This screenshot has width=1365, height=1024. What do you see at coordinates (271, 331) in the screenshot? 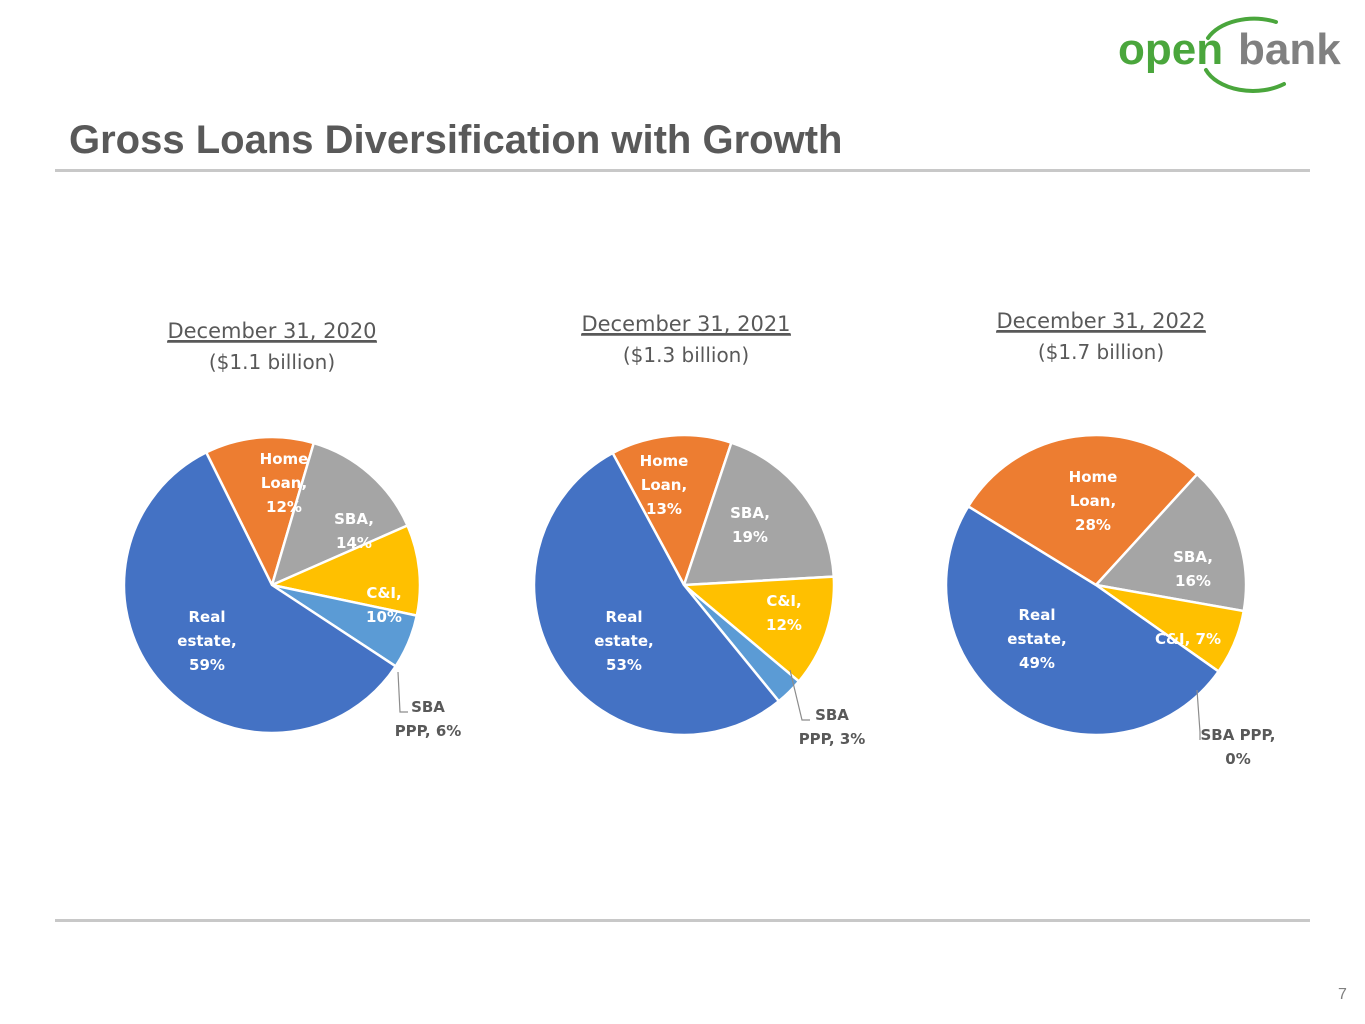
I see `chart-title: December 31, 2020` at bounding box center [271, 331].